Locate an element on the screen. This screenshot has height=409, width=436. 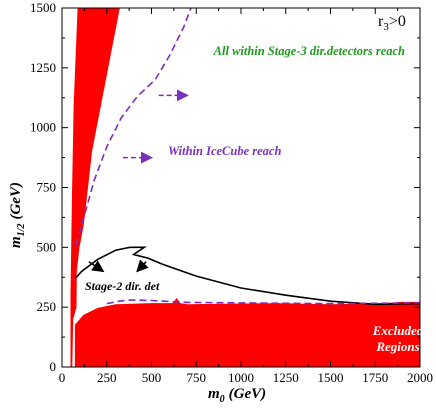
stage2-annotation: Stage-2 dir. det is located at coordinates (122, 286).